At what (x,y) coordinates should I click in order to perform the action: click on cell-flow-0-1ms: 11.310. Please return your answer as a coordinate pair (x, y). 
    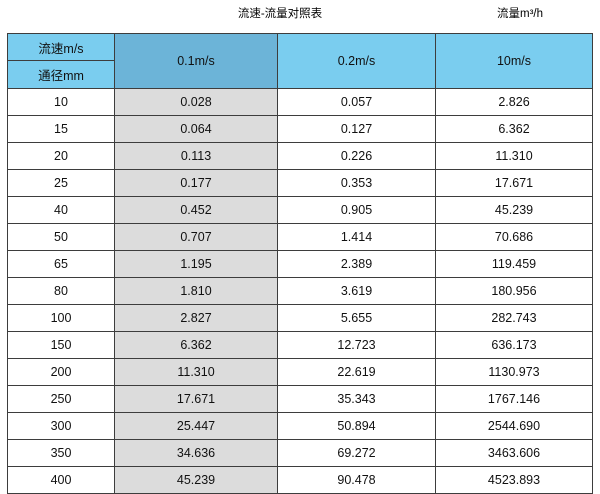
    Looking at the image, I should click on (196, 372).